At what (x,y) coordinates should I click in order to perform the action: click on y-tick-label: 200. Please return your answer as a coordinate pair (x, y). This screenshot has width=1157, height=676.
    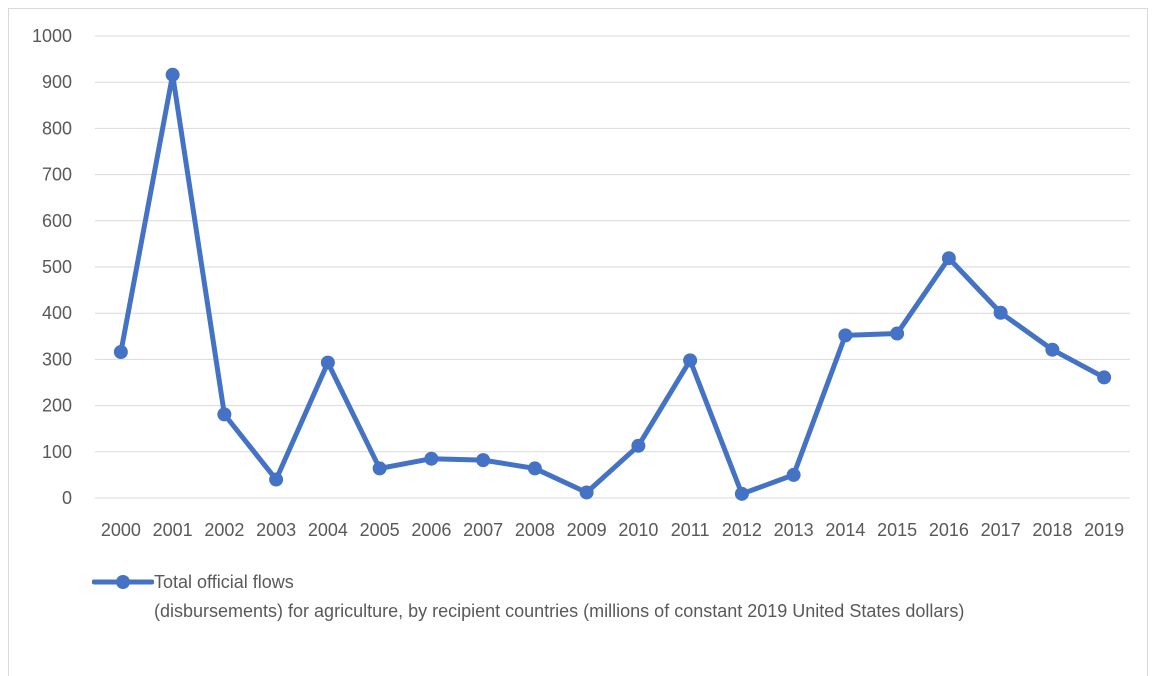
    Looking at the image, I should click on (57, 406).